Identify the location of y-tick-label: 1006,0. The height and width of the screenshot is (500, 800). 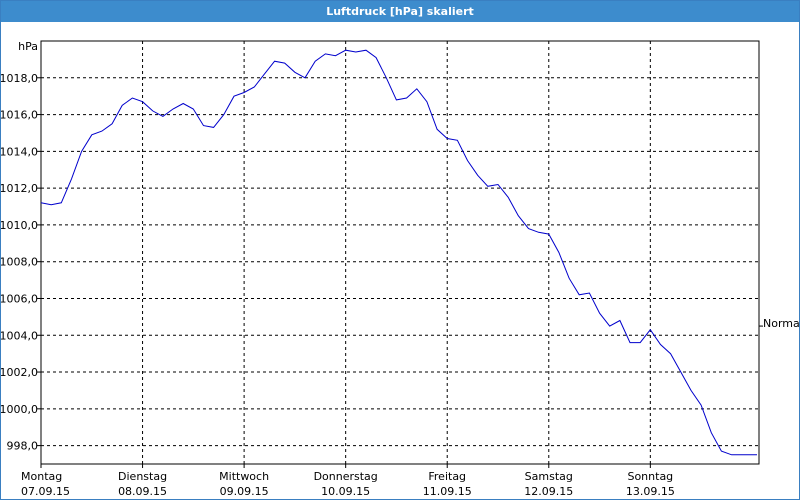
(19, 298).